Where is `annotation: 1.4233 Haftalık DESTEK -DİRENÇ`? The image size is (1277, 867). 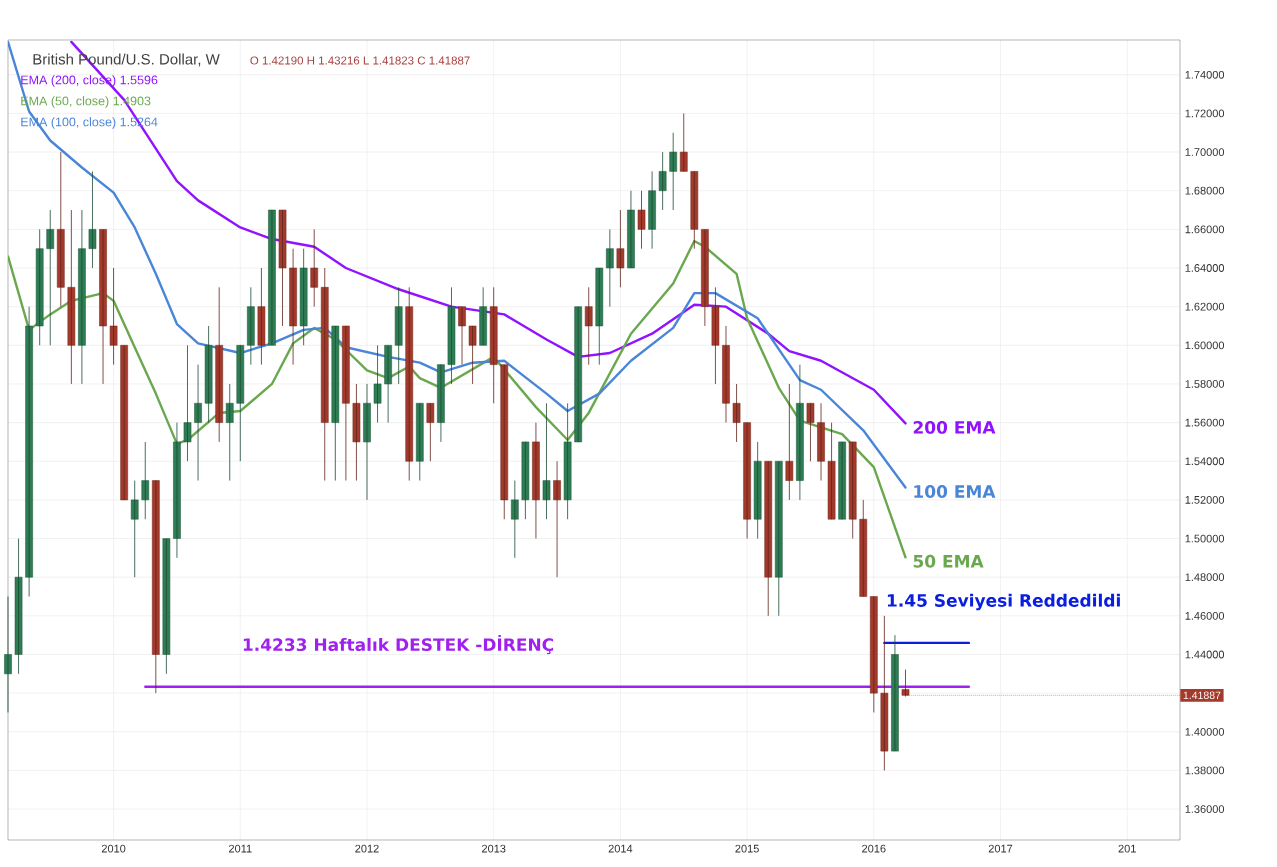 annotation: 1.4233 Haftalık DESTEK -DİRENÇ is located at coordinates (398, 645).